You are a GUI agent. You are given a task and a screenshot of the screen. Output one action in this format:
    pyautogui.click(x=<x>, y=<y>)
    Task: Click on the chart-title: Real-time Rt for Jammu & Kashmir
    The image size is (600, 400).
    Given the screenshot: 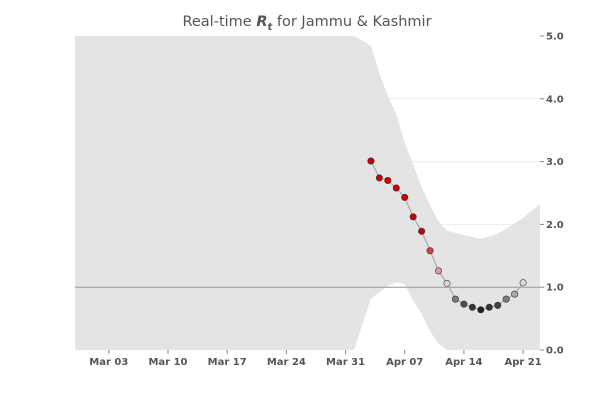 What is the action you would take?
    pyautogui.click(x=306, y=23)
    